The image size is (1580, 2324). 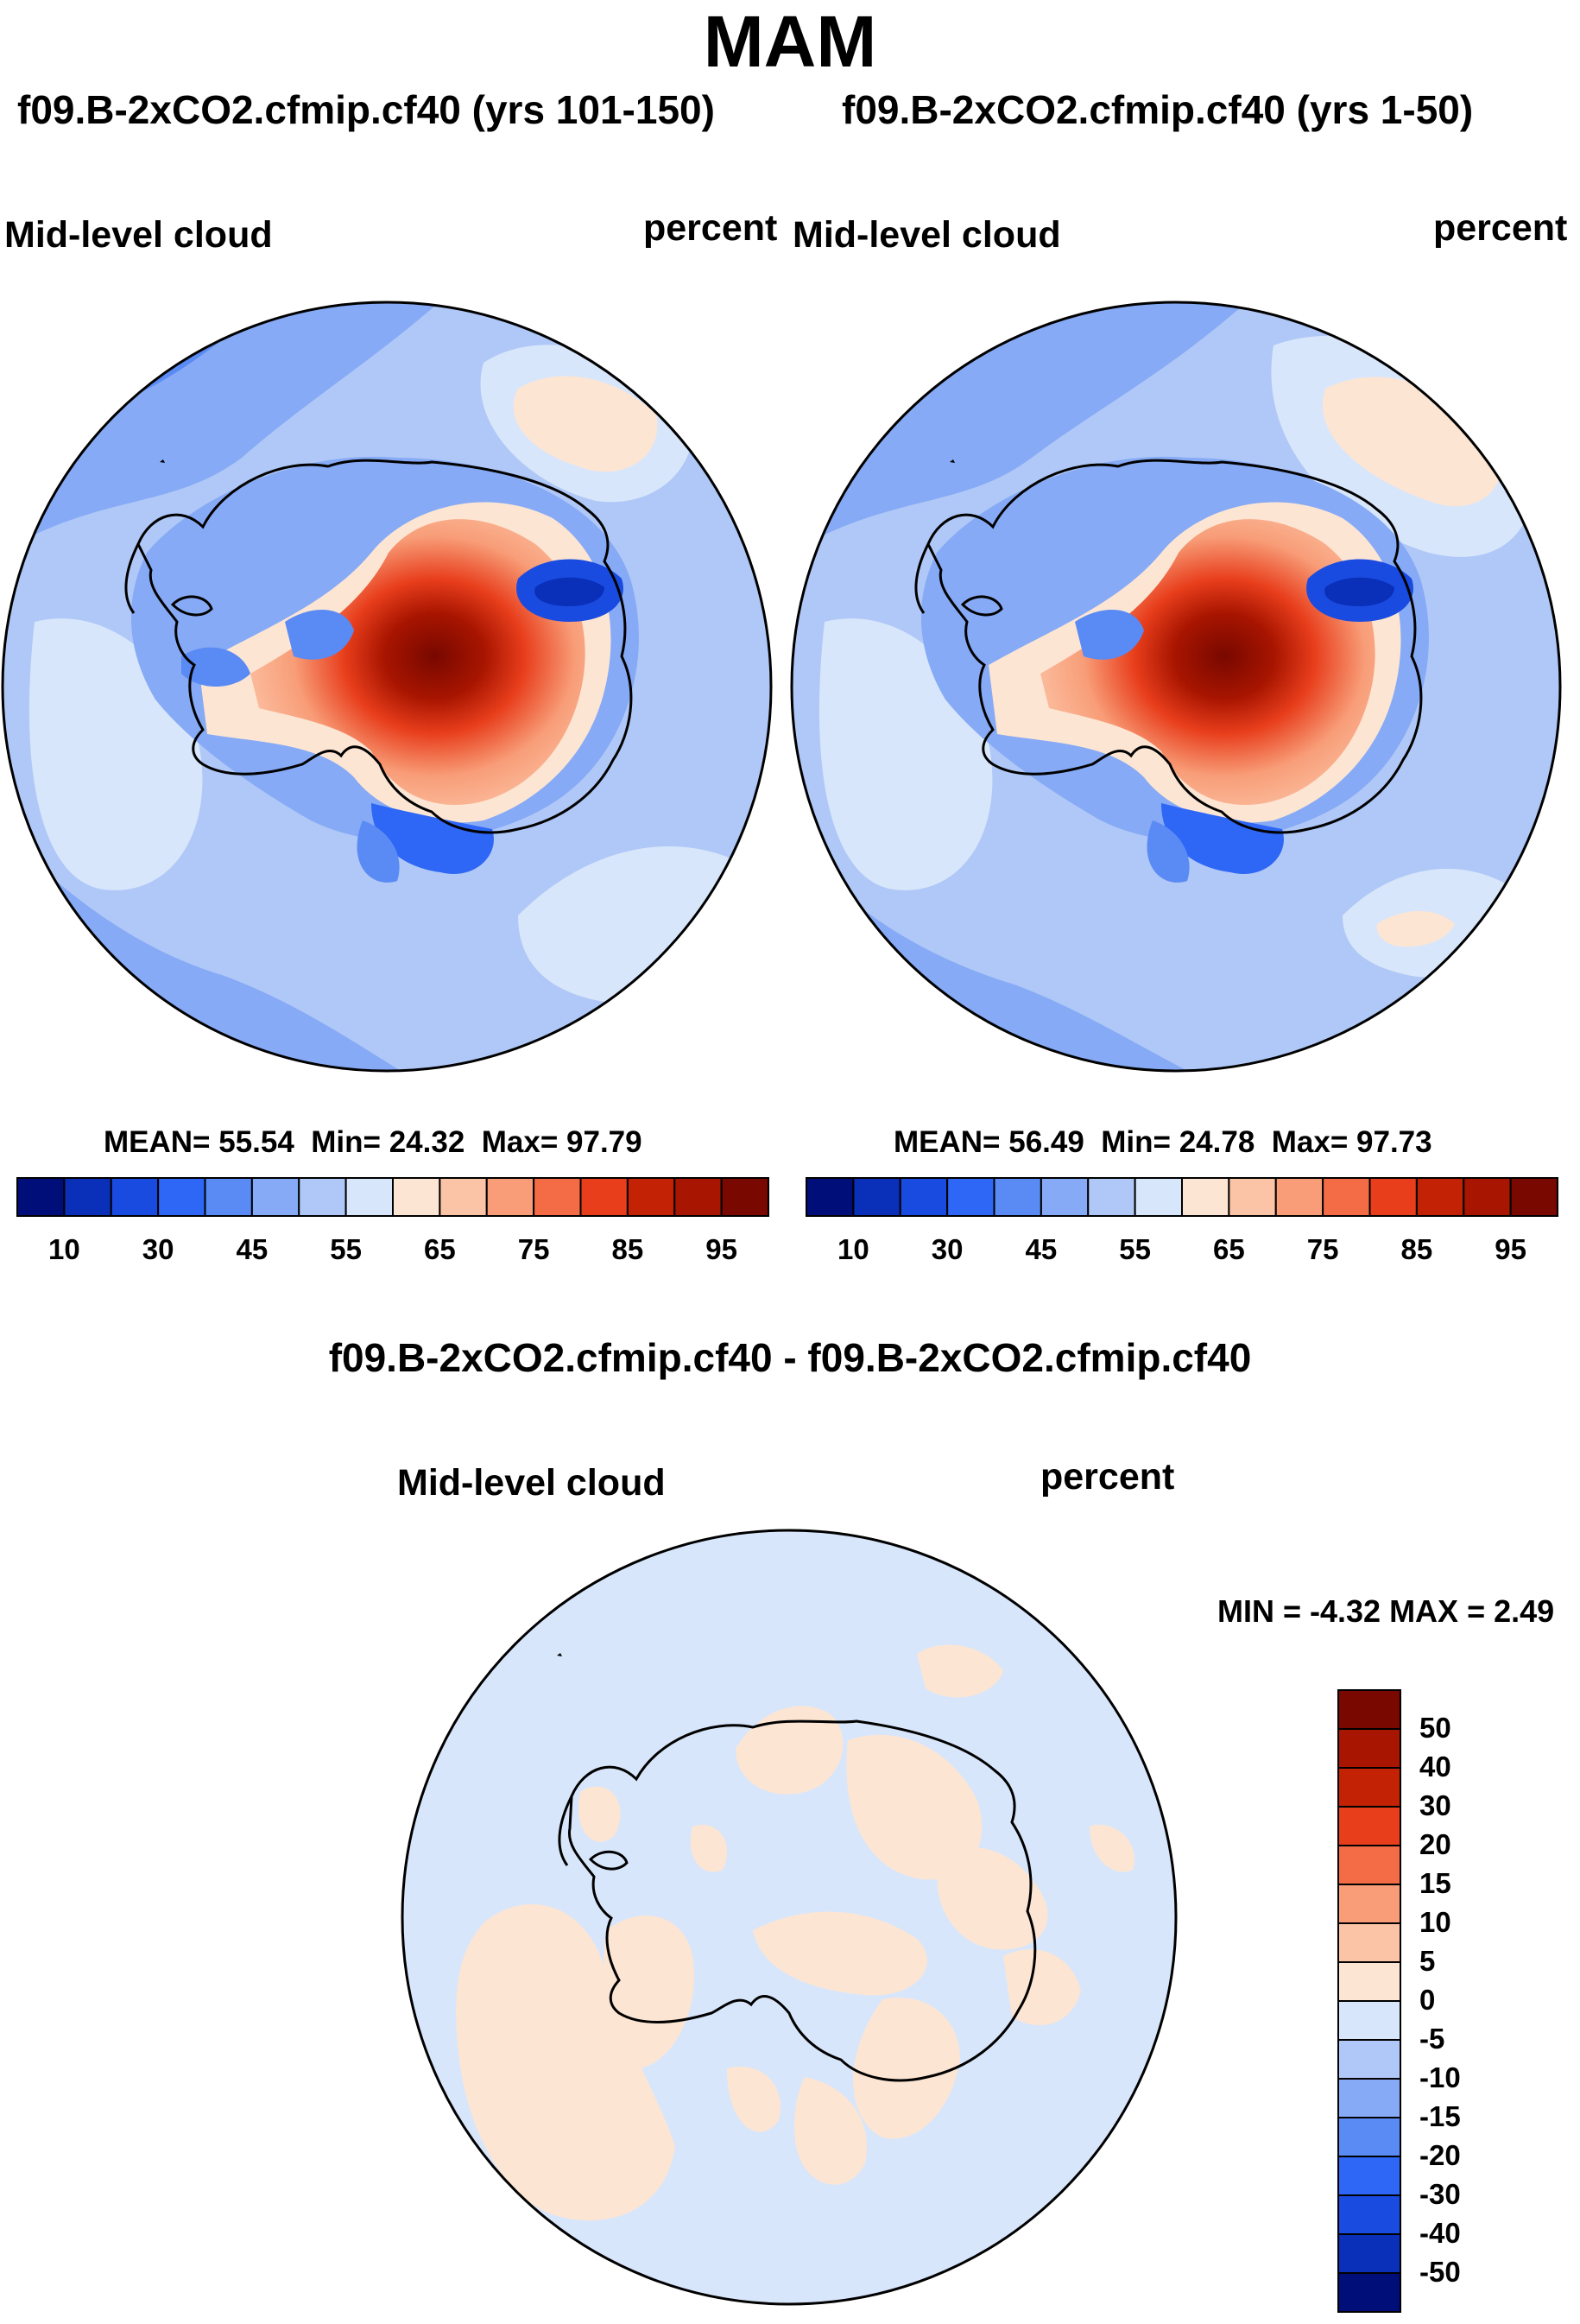 What do you see at coordinates (1435, 1728) in the screenshot?
I see `diff-colorbar-tick-label: 50` at bounding box center [1435, 1728].